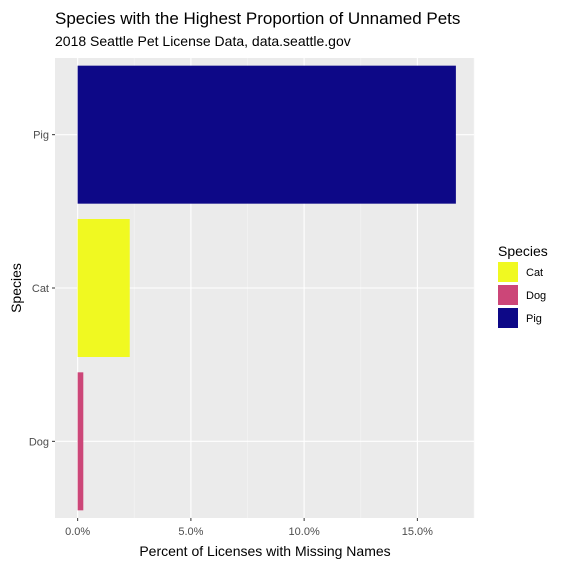 Image resolution: width=566 pixels, height=566 pixels. Describe the element at coordinates (103, 288) in the screenshot. I see `bar-cat` at that location.